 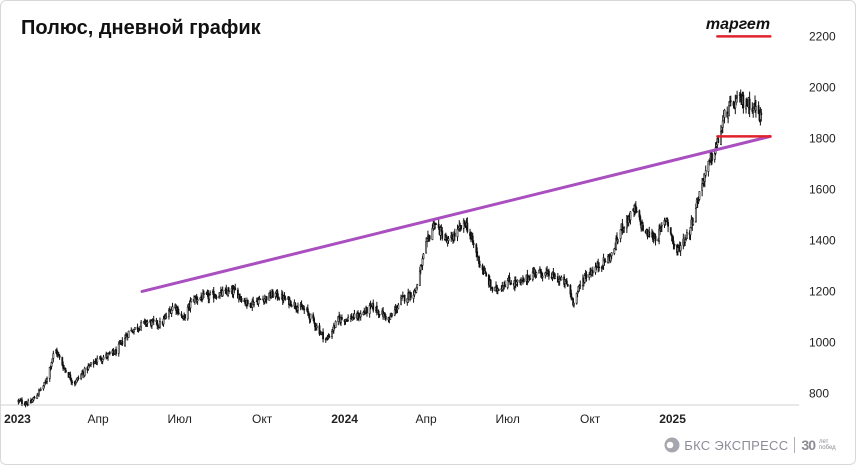 What do you see at coordinates (179, 419) in the screenshot?
I see `x-tick-label: Июл` at bounding box center [179, 419].